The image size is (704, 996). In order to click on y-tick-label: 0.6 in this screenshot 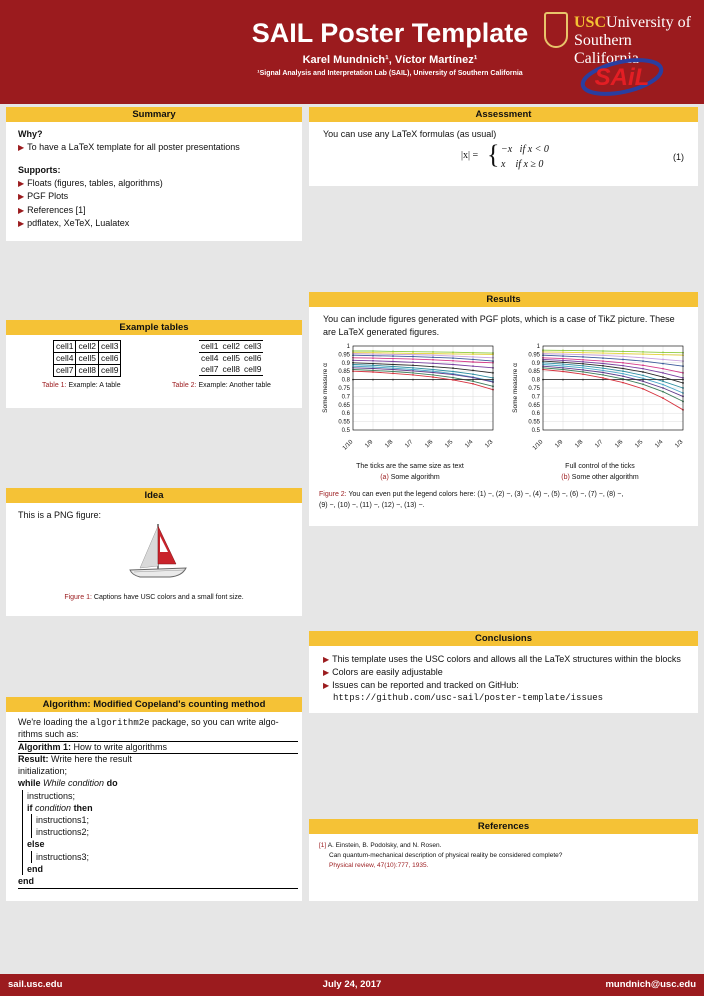, I will do `click(346, 414)`.